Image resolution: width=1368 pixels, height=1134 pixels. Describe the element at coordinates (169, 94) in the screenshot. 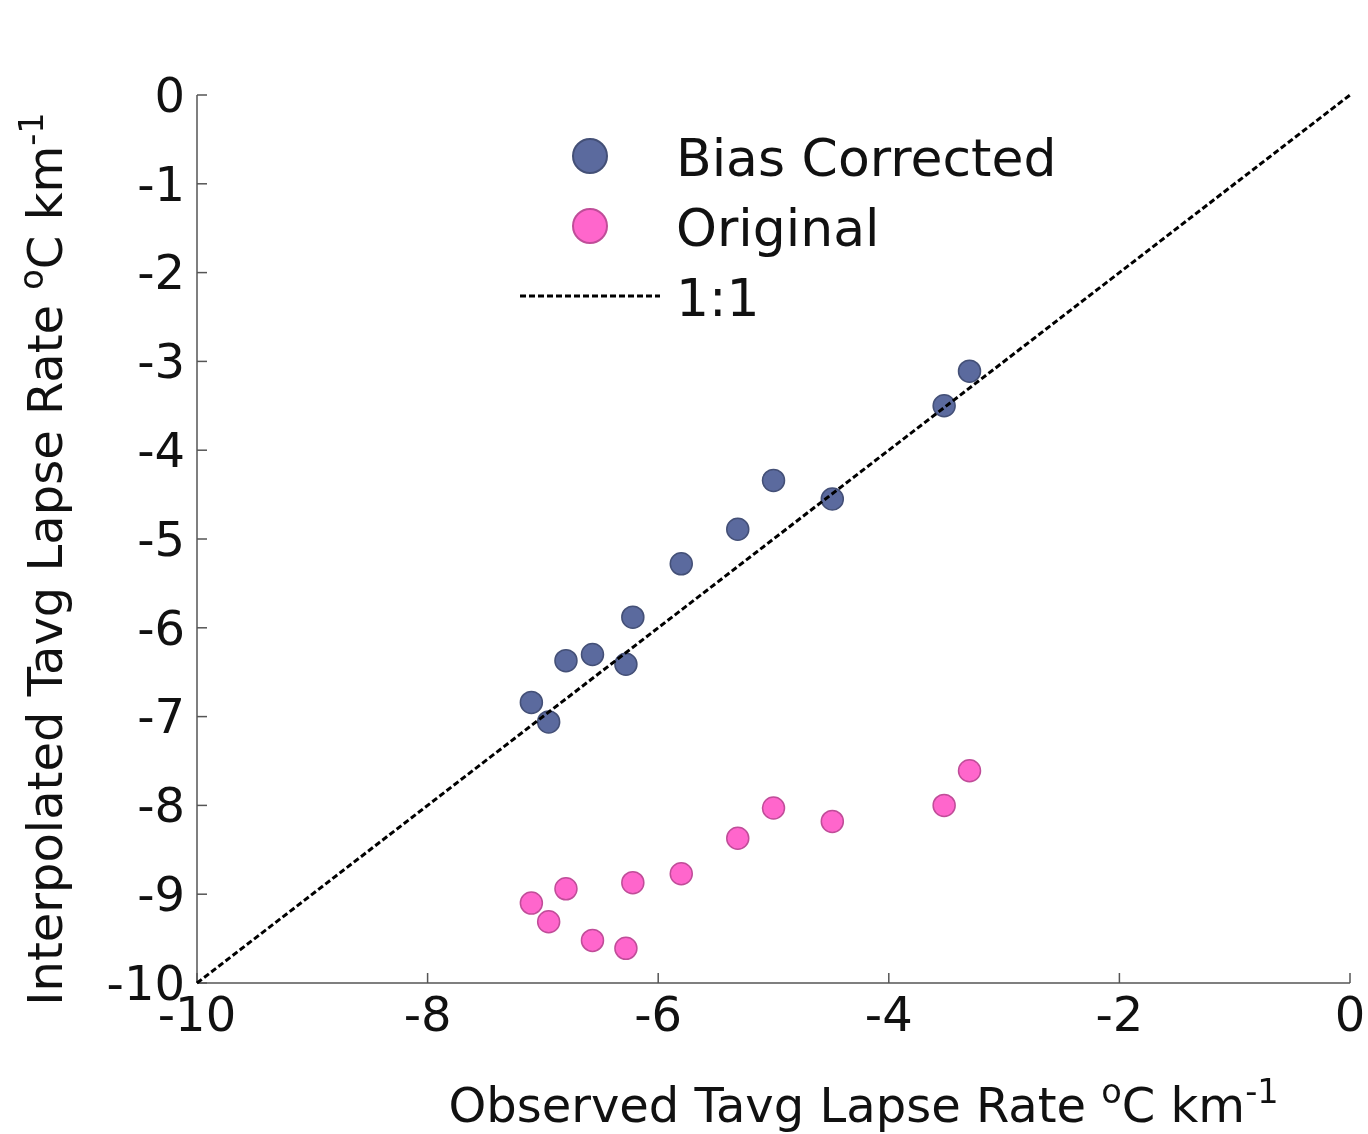

I see `y-tick-label: 0` at that location.